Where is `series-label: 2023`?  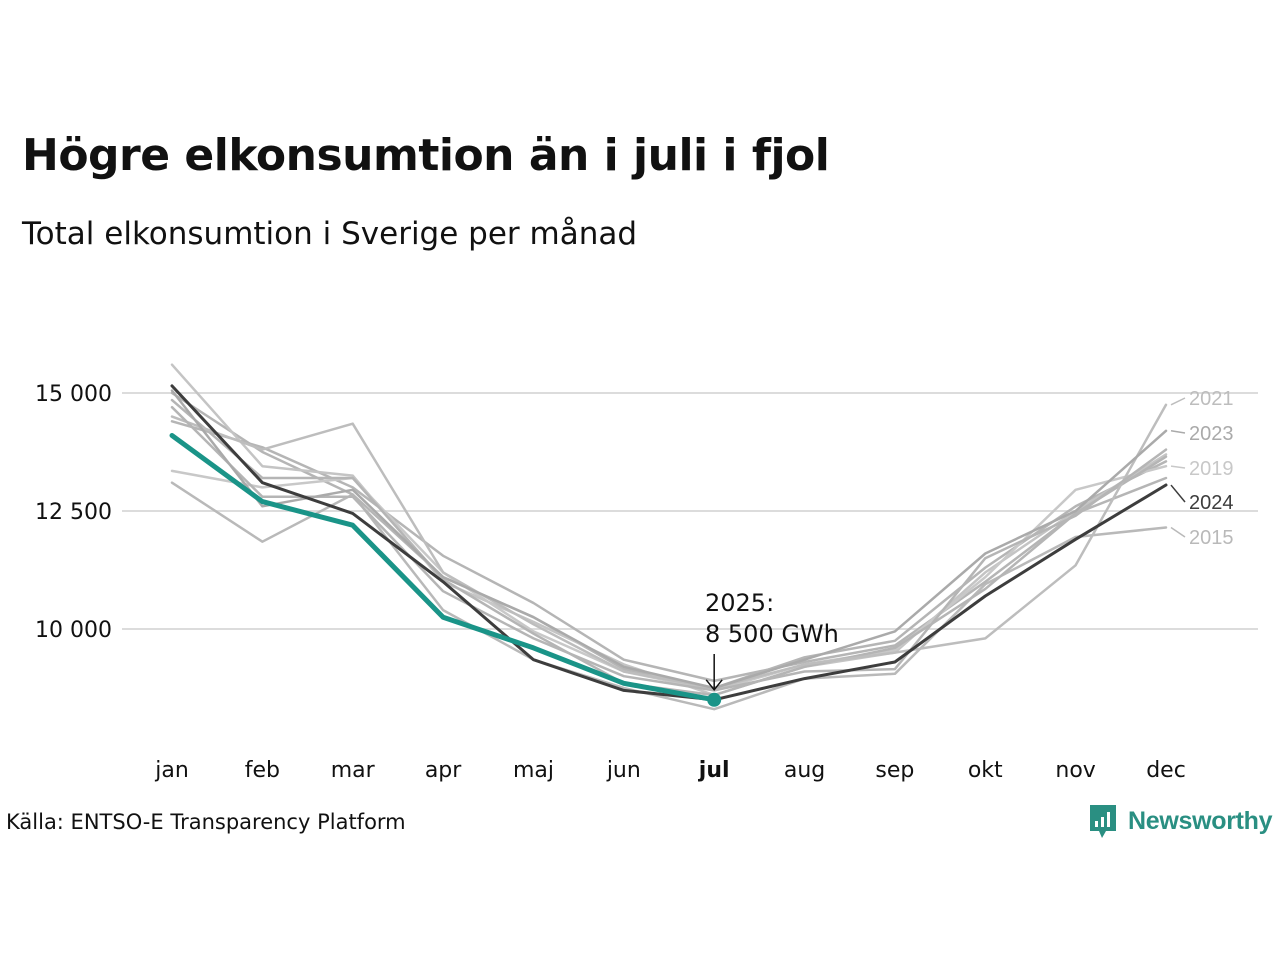
series-label: 2023 is located at coordinates (1211, 434).